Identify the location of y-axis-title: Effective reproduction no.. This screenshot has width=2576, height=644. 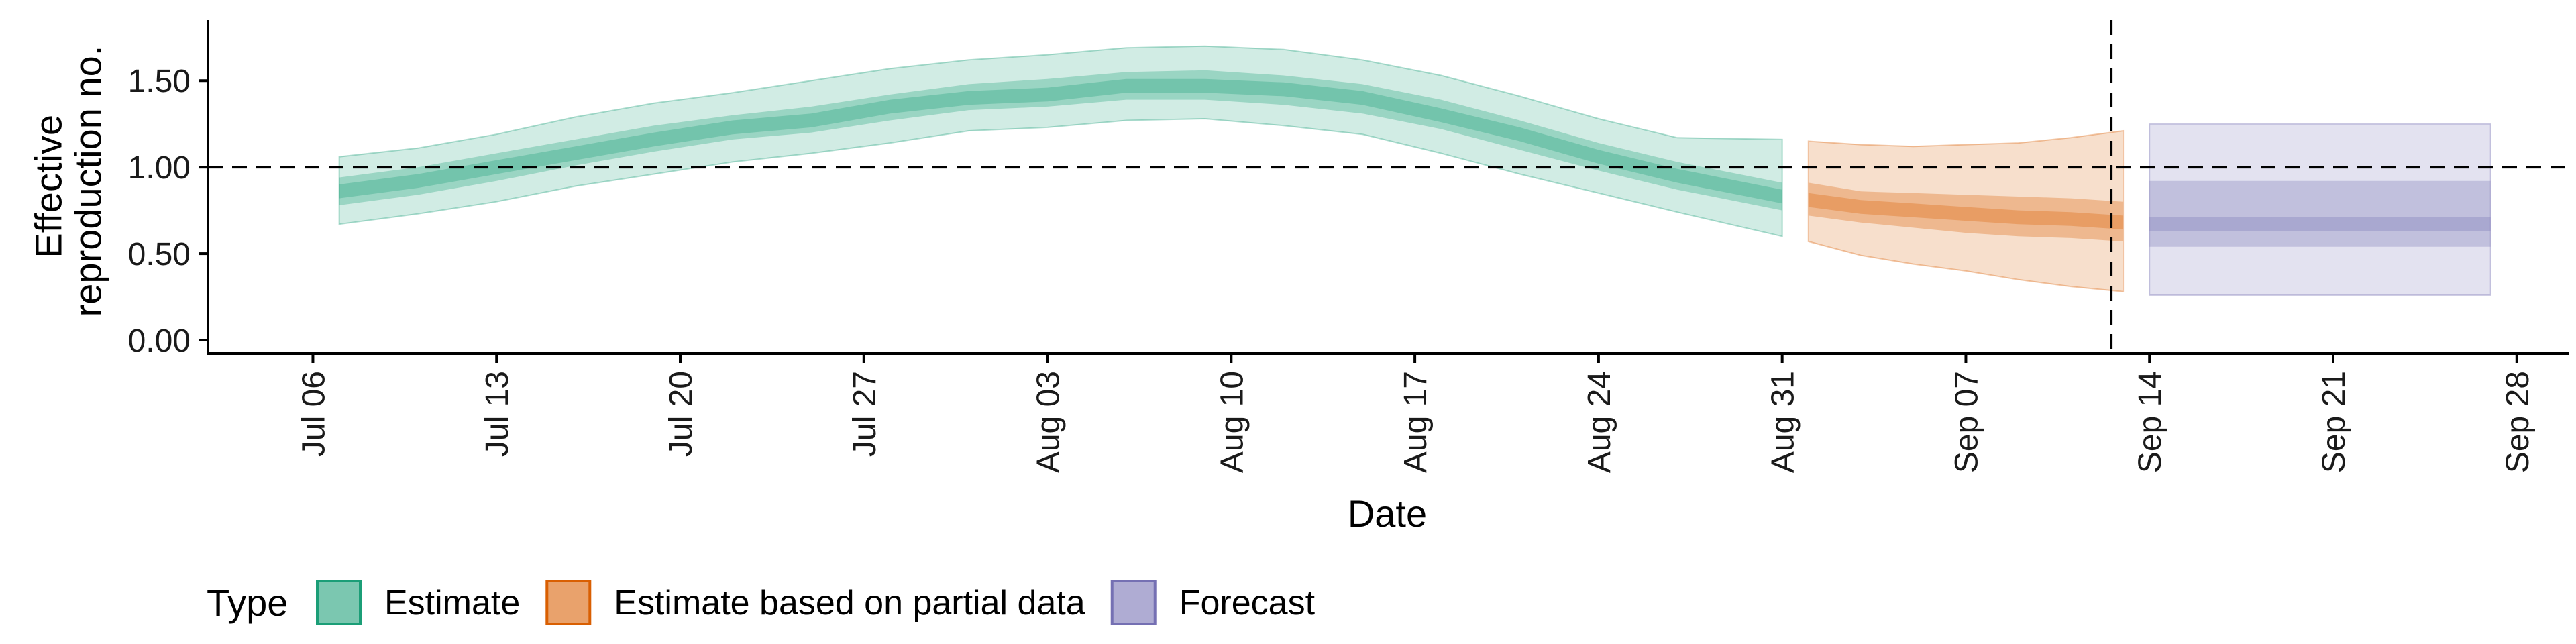
(68, 181).